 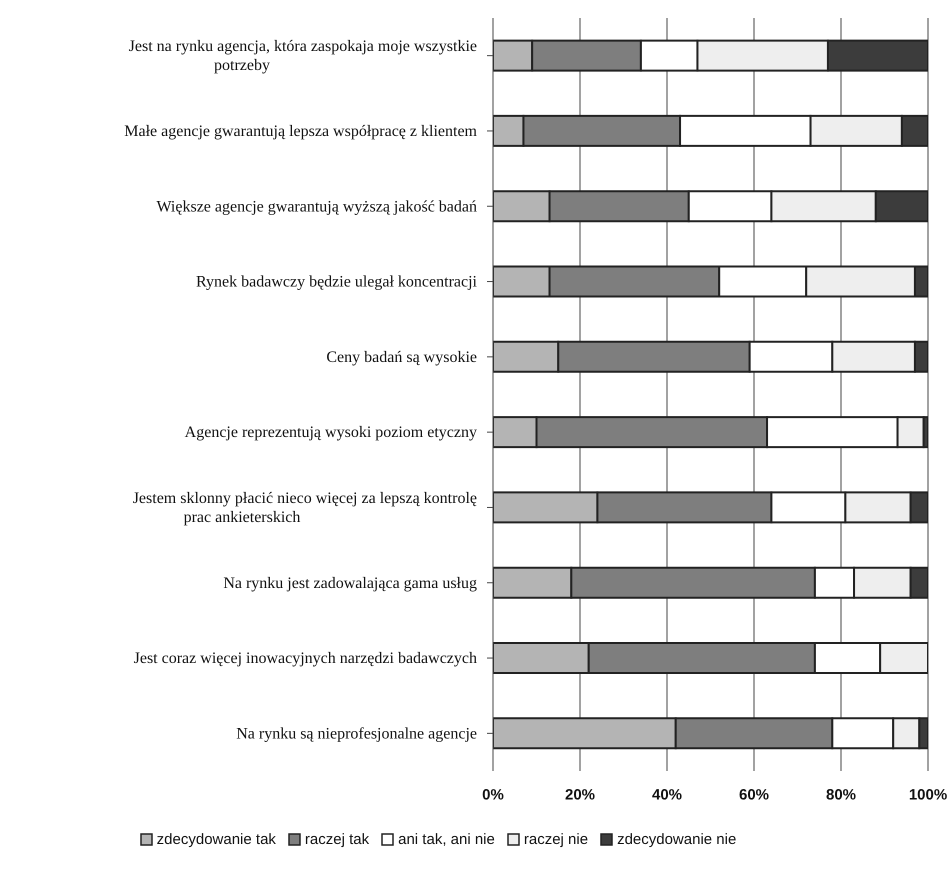 What do you see at coordinates (446, 839) in the screenshot?
I see `legend-label: ani tak, ani nie` at bounding box center [446, 839].